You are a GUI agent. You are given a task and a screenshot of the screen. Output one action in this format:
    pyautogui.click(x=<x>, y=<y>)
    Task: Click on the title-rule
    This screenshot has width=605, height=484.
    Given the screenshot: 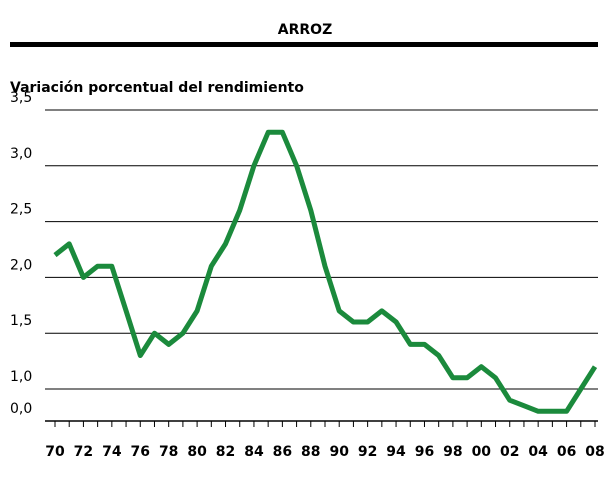 What is the action you would take?
    pyautogui.click(x=304, y=44)
    